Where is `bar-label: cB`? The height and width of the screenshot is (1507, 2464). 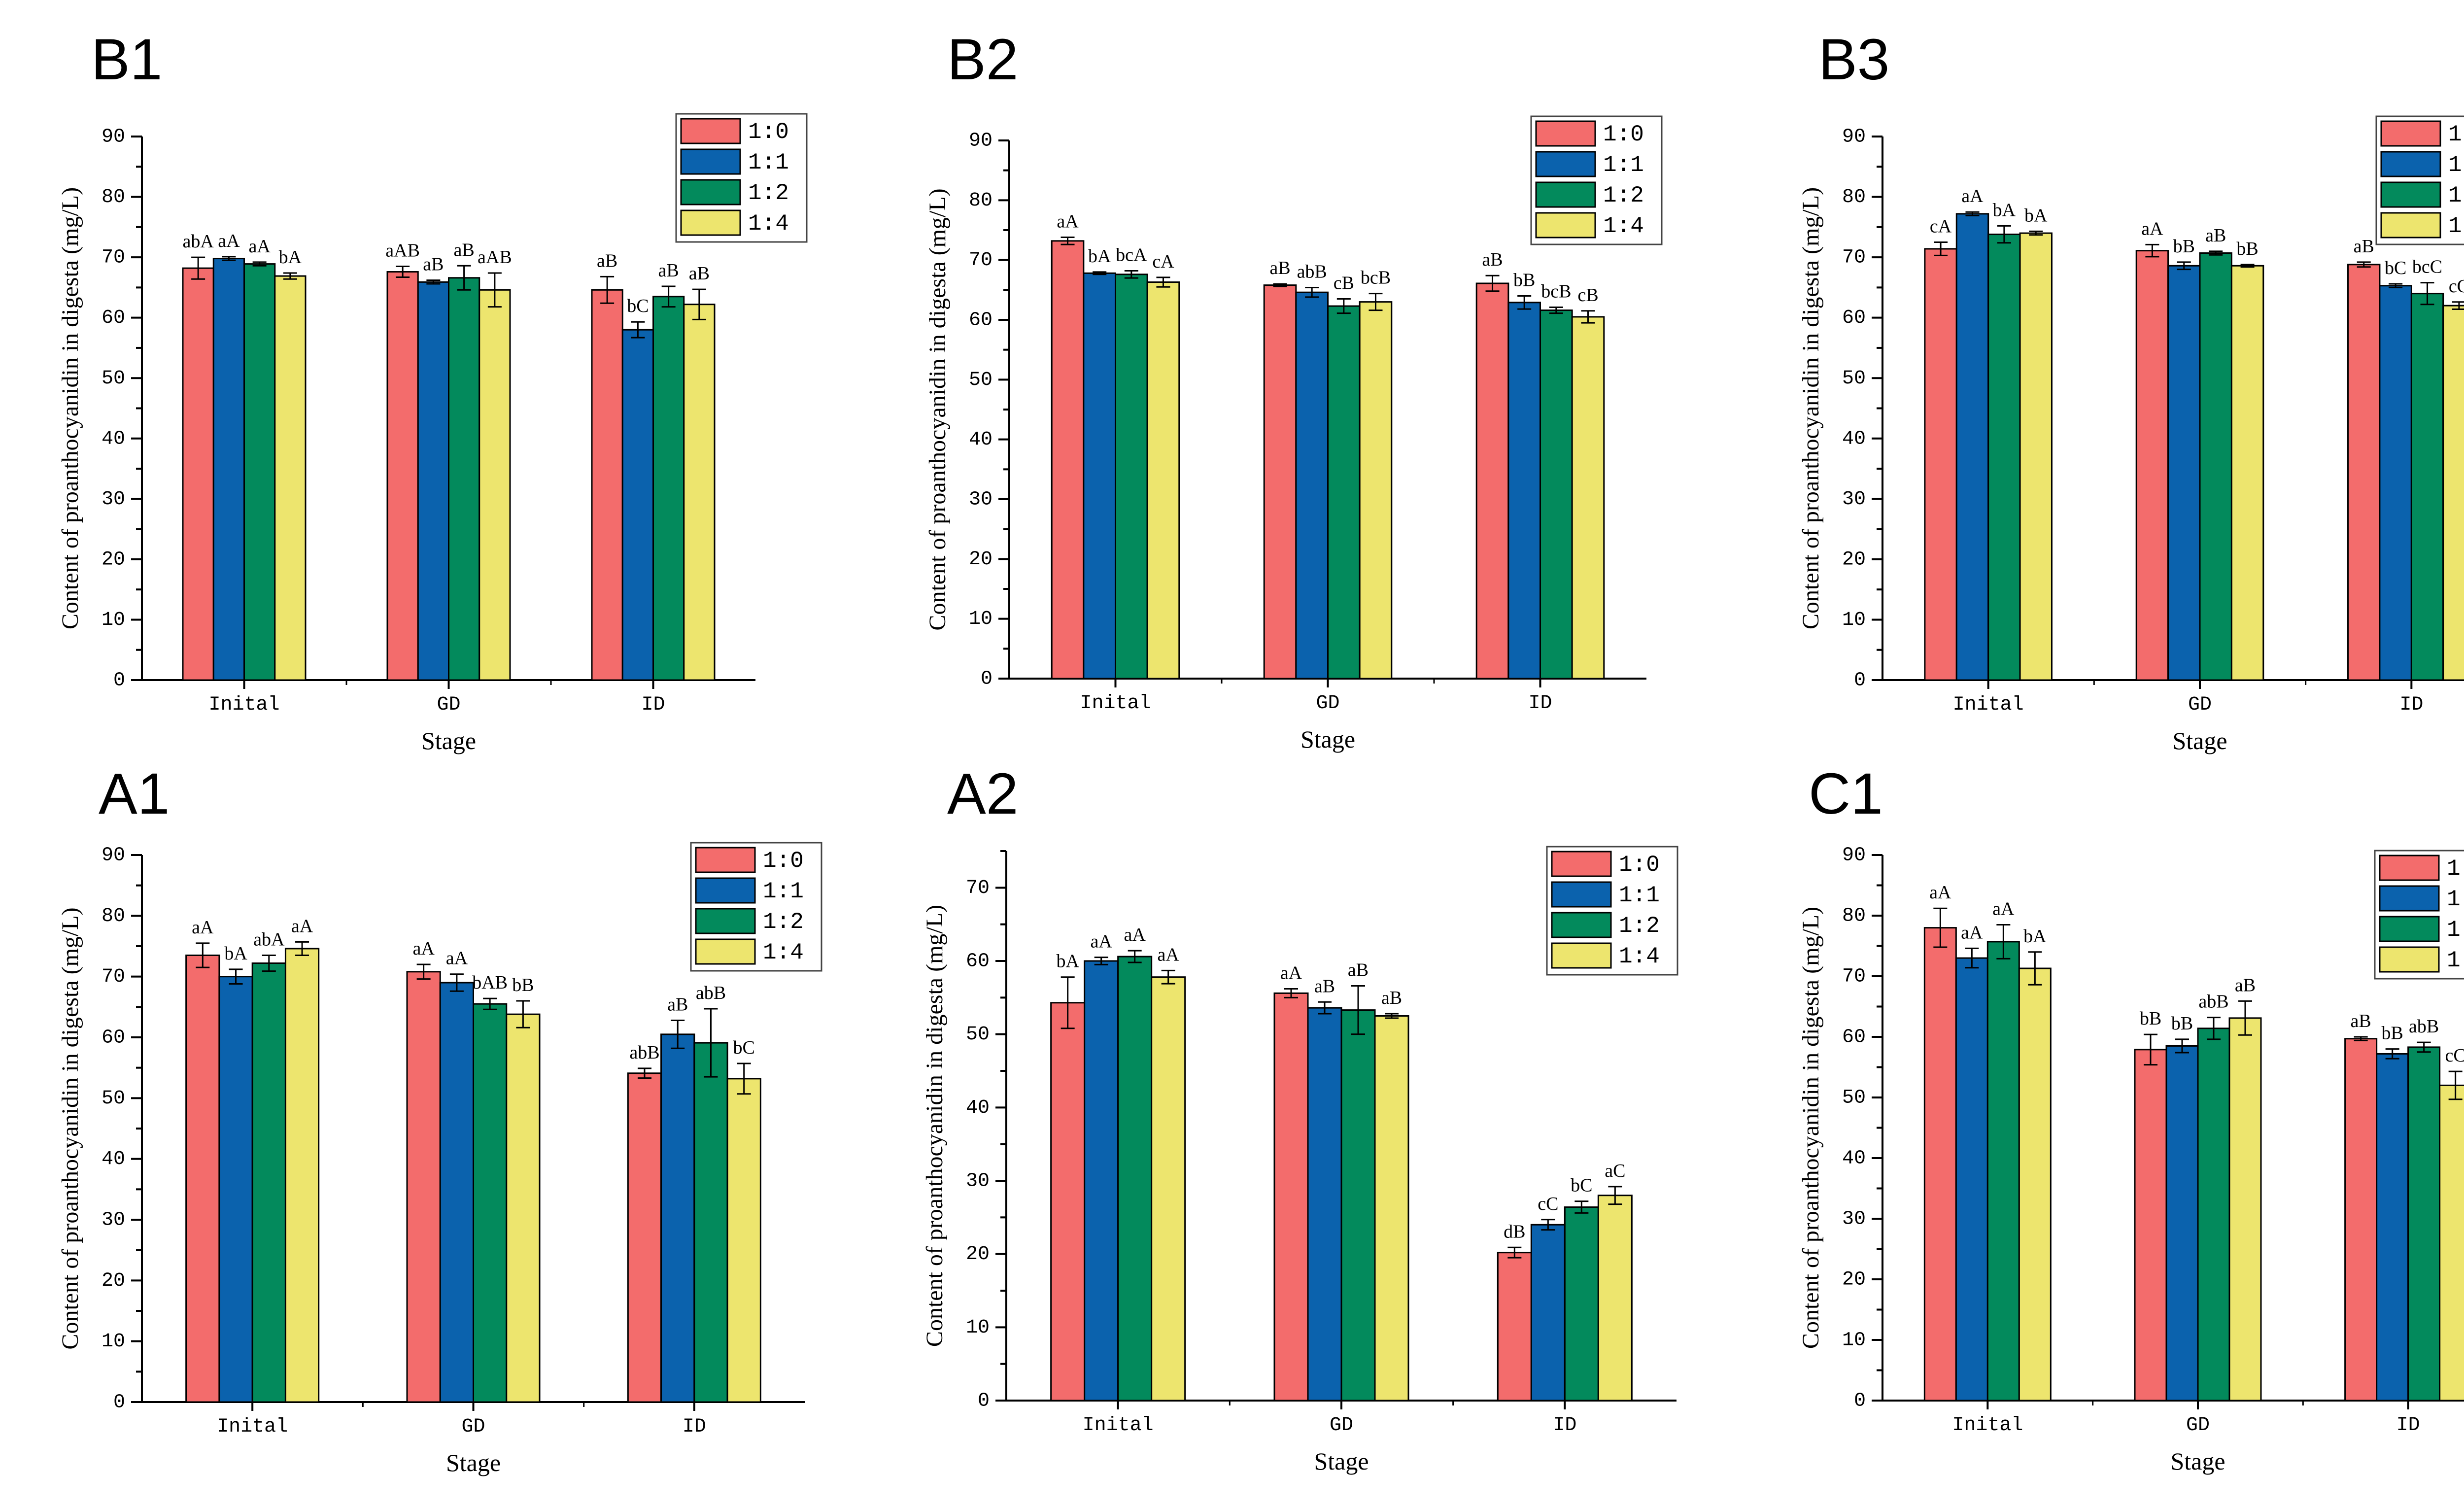
bar-label: cB is located at coordinates (1587, 295).